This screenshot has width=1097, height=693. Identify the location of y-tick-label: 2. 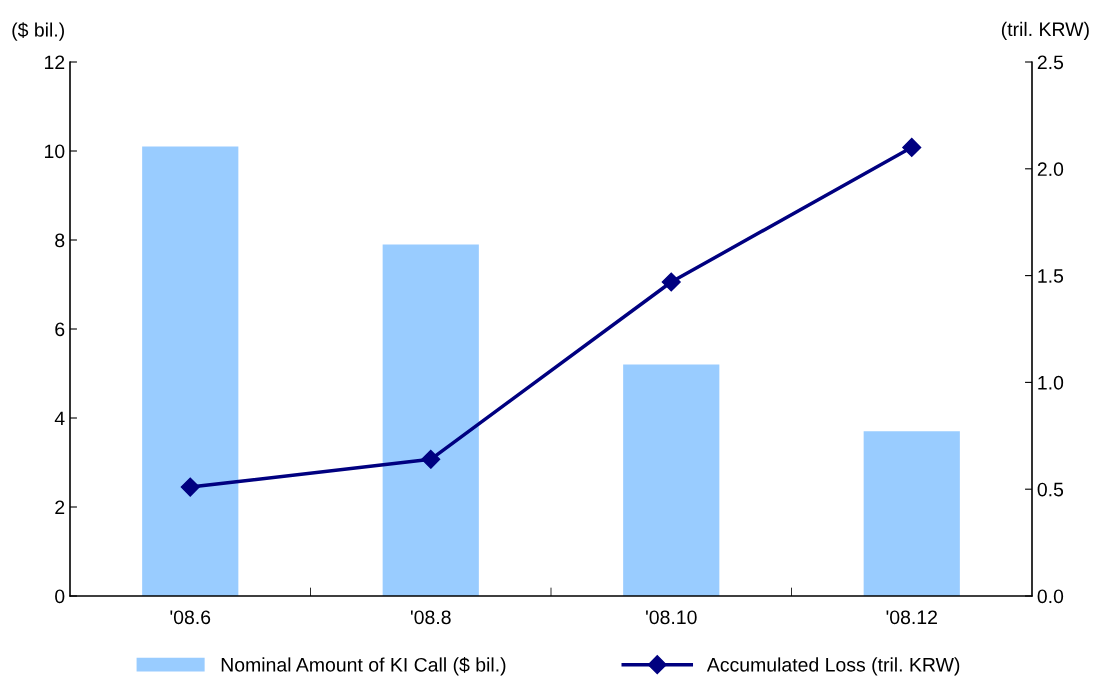
(60, 507).